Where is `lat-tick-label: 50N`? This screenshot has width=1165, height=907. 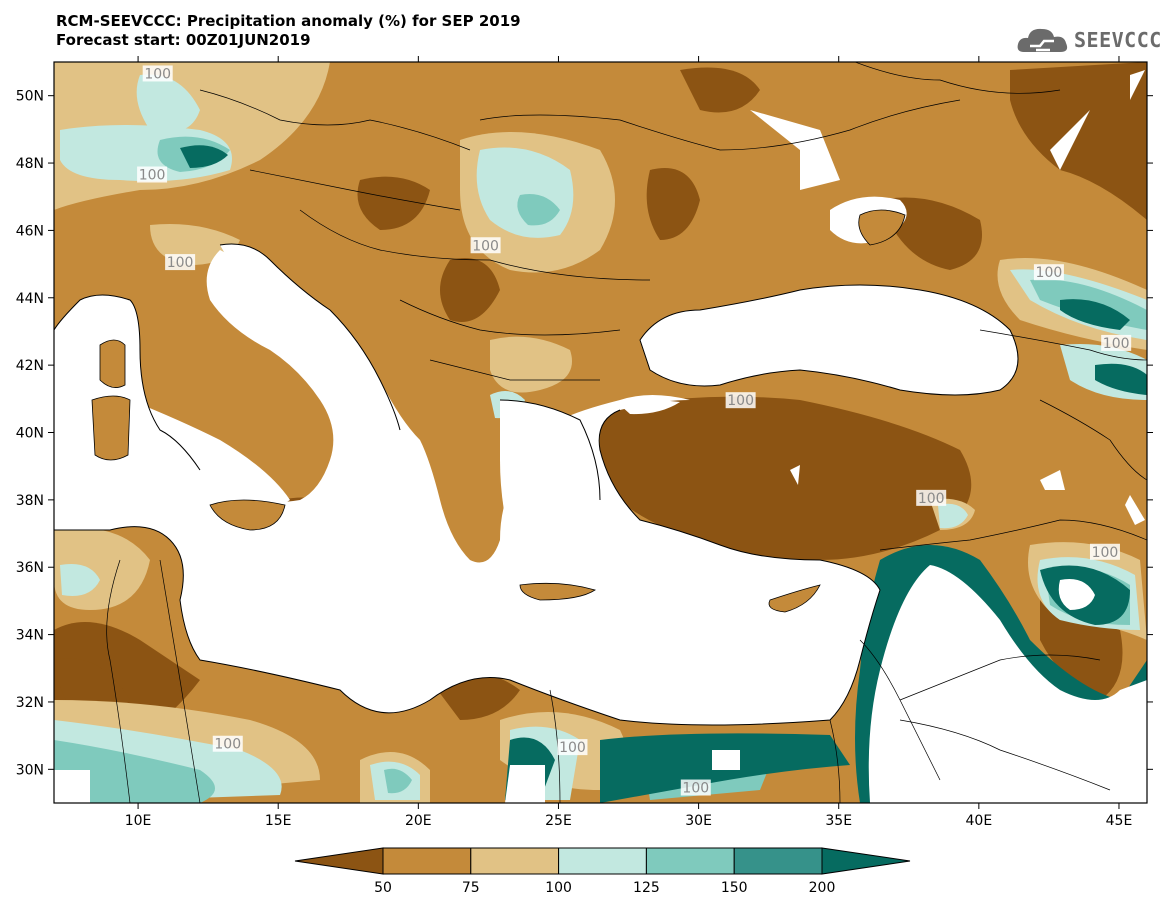 lat-tick-label: 50N is located at coordinates (30, 97).